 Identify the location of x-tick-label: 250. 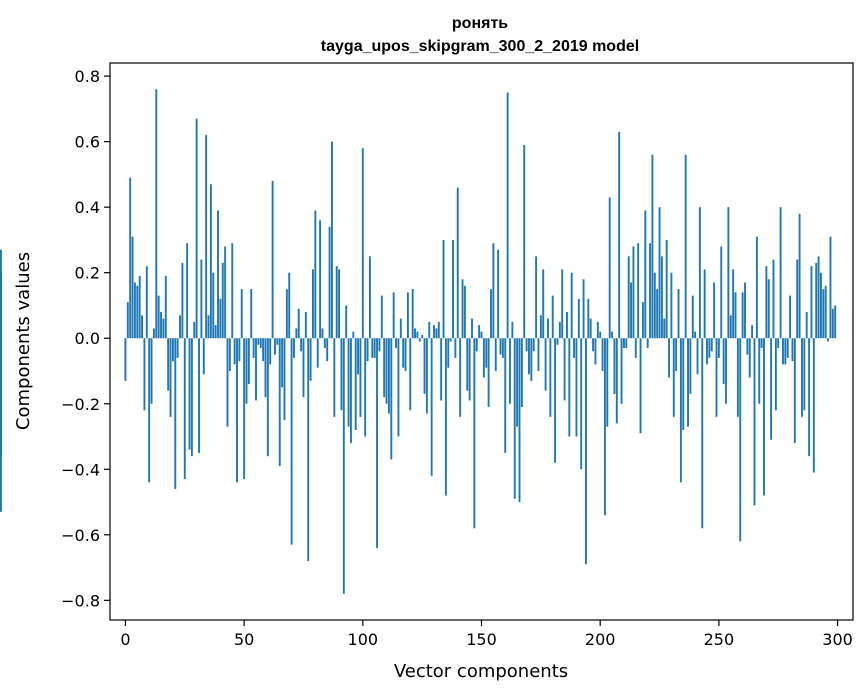
(719, 639).